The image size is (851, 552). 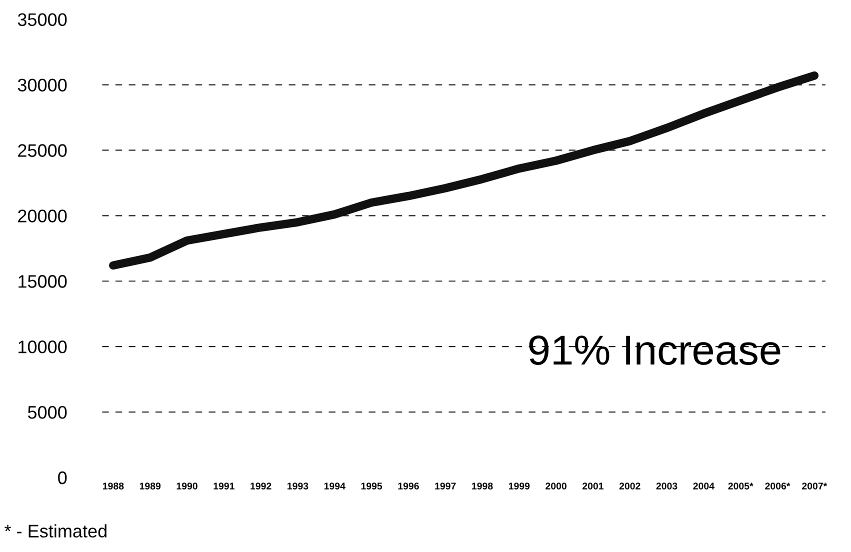 What do you see at coordinates (42, 281) in the screenshot?
I see `y-tick-label: 15000` at bounding box center [42, 281].